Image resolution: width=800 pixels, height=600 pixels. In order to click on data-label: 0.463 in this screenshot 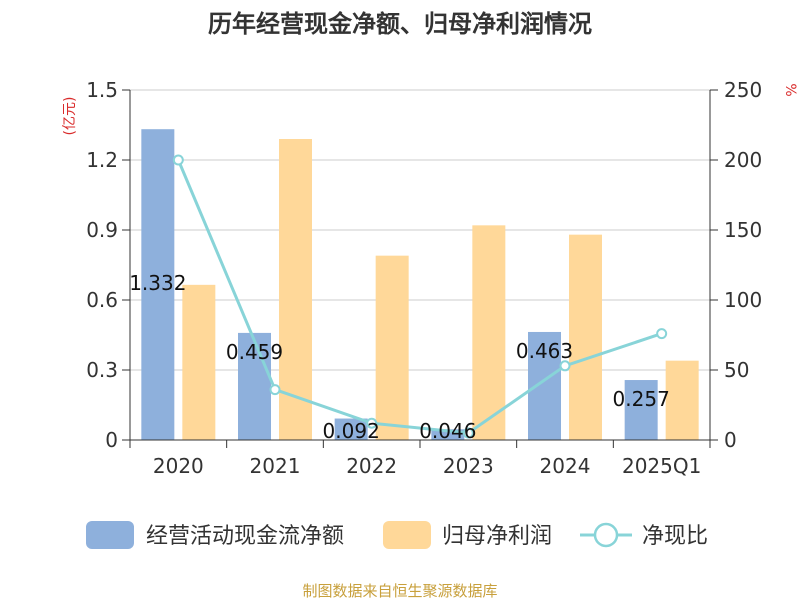, I will do `click(544, 351)`.